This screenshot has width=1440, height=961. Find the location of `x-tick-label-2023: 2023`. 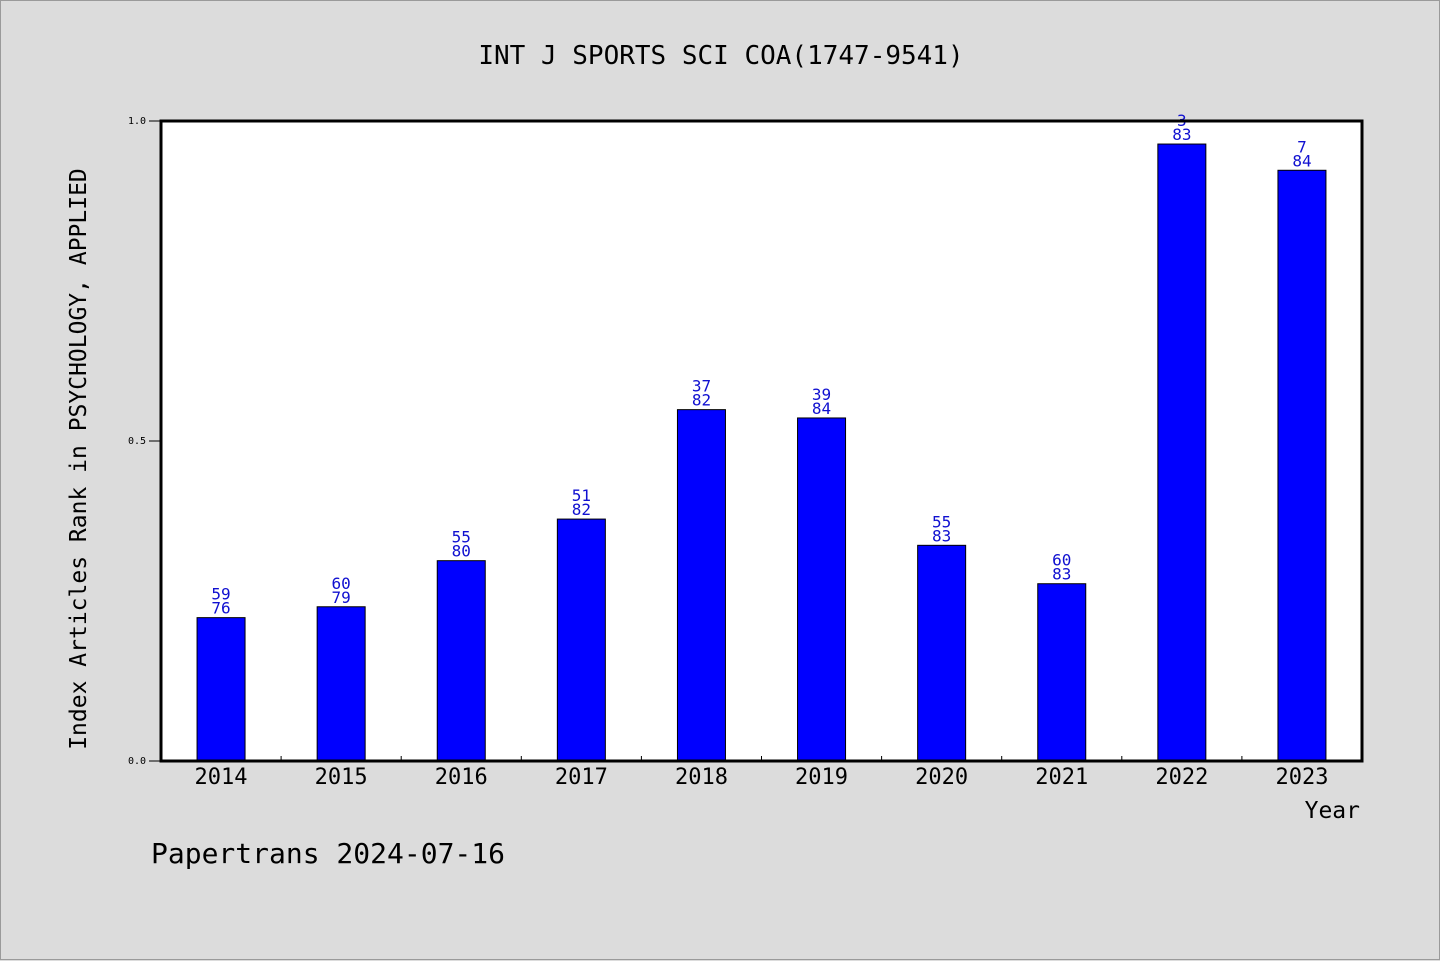

x-tick-label-2023: 2023 is located at coordinates (1301, 777).